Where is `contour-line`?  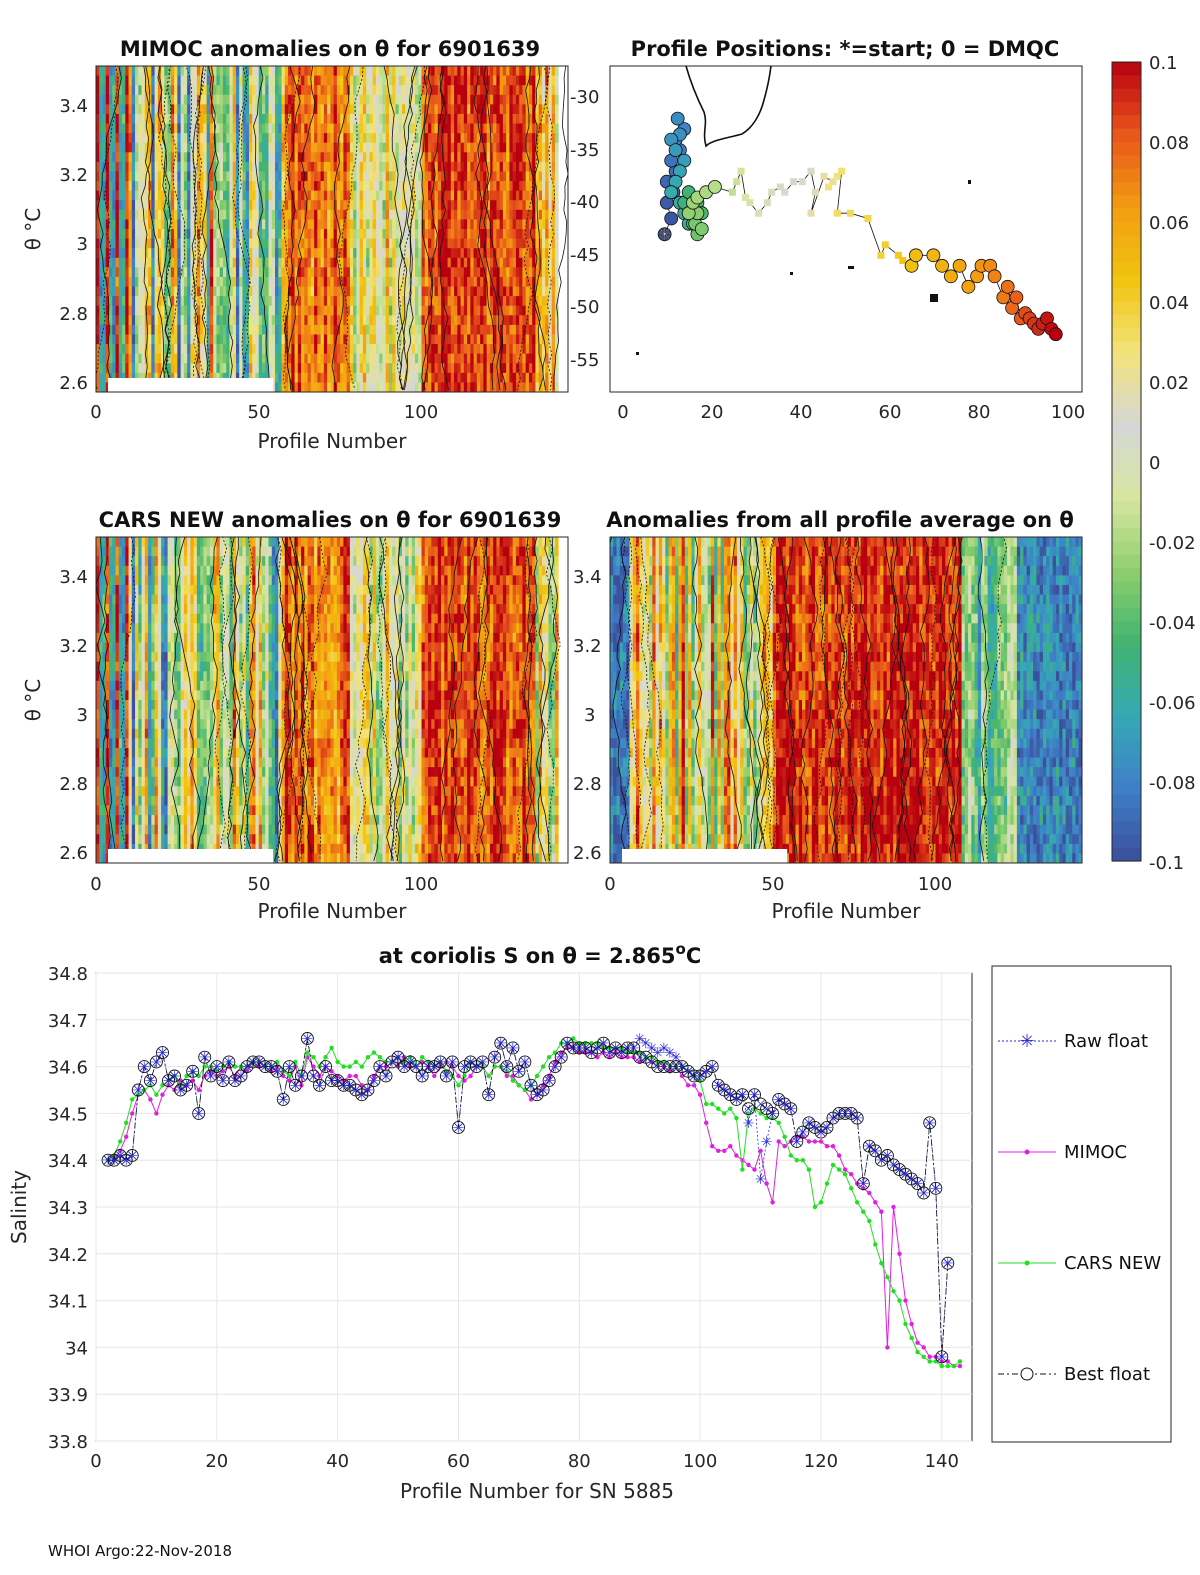
contour-line is located at coordinates (416, 228).